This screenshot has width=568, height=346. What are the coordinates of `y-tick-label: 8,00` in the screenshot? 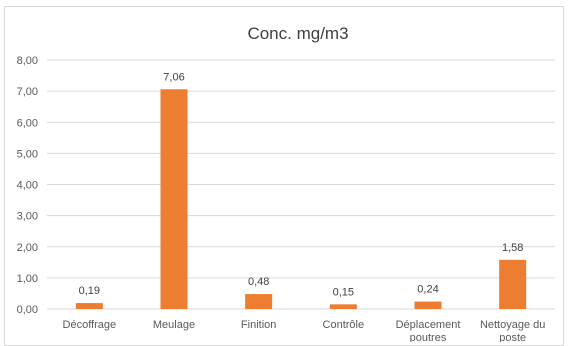 It's located at (27, 61).